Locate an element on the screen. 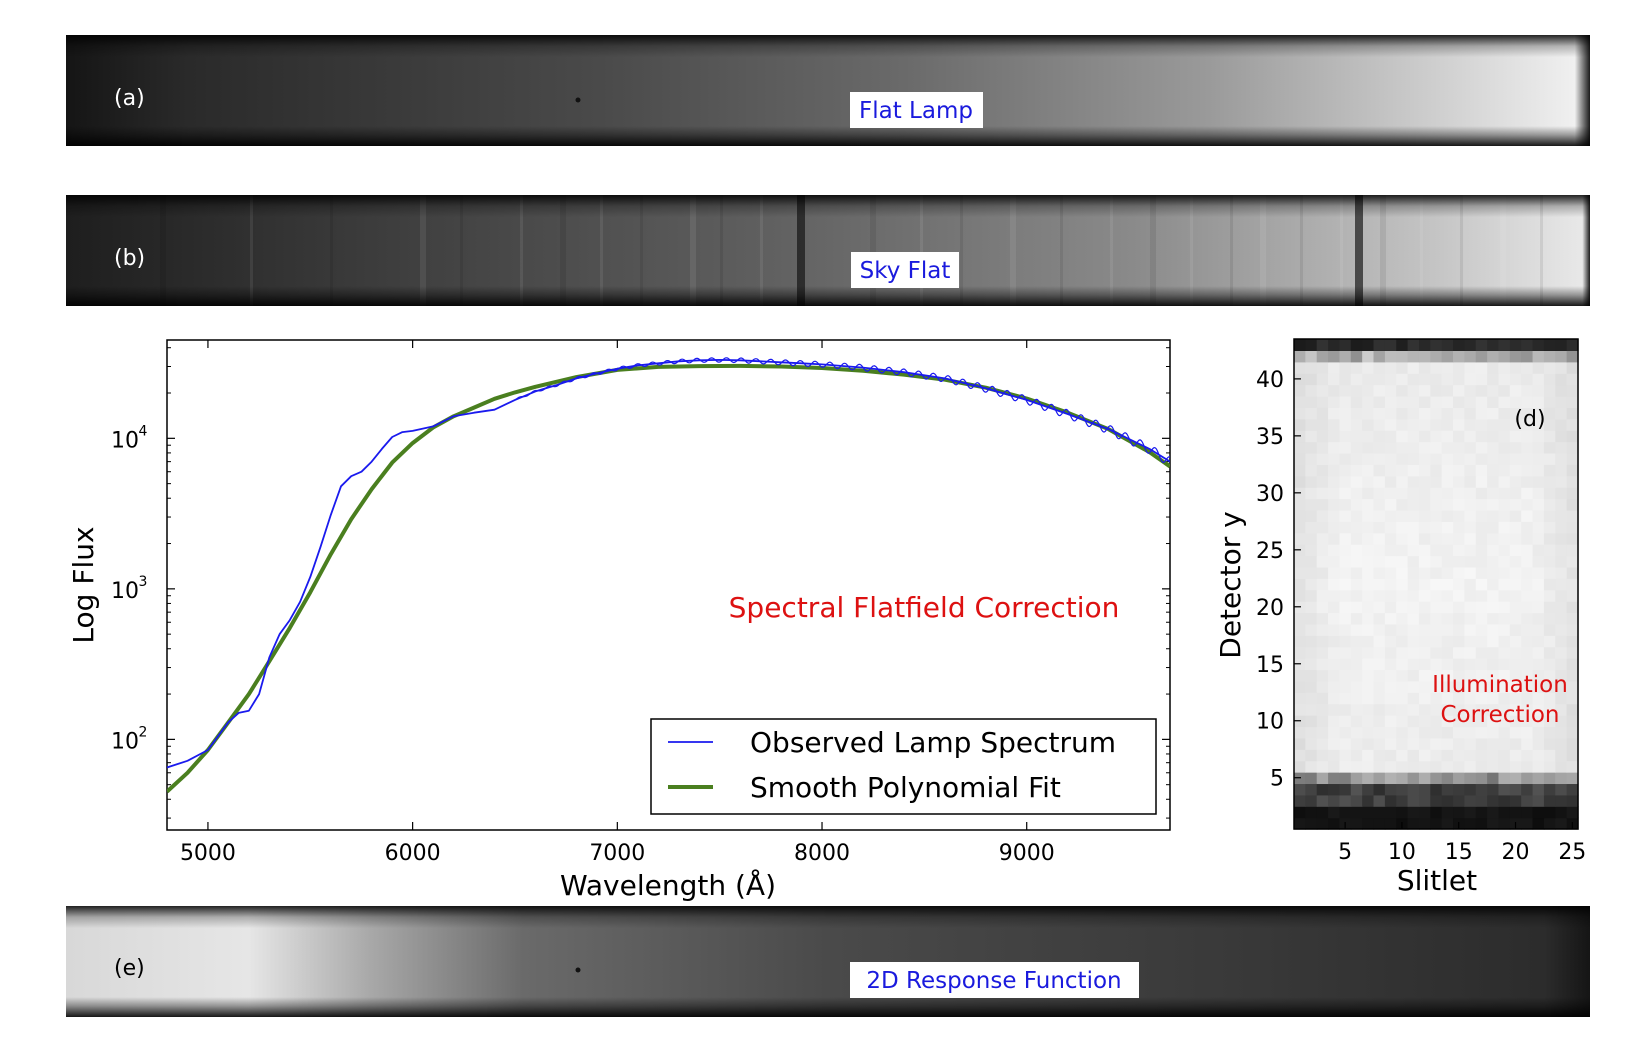  x-tick-label: 5000 is located at coordinates (208, 853).